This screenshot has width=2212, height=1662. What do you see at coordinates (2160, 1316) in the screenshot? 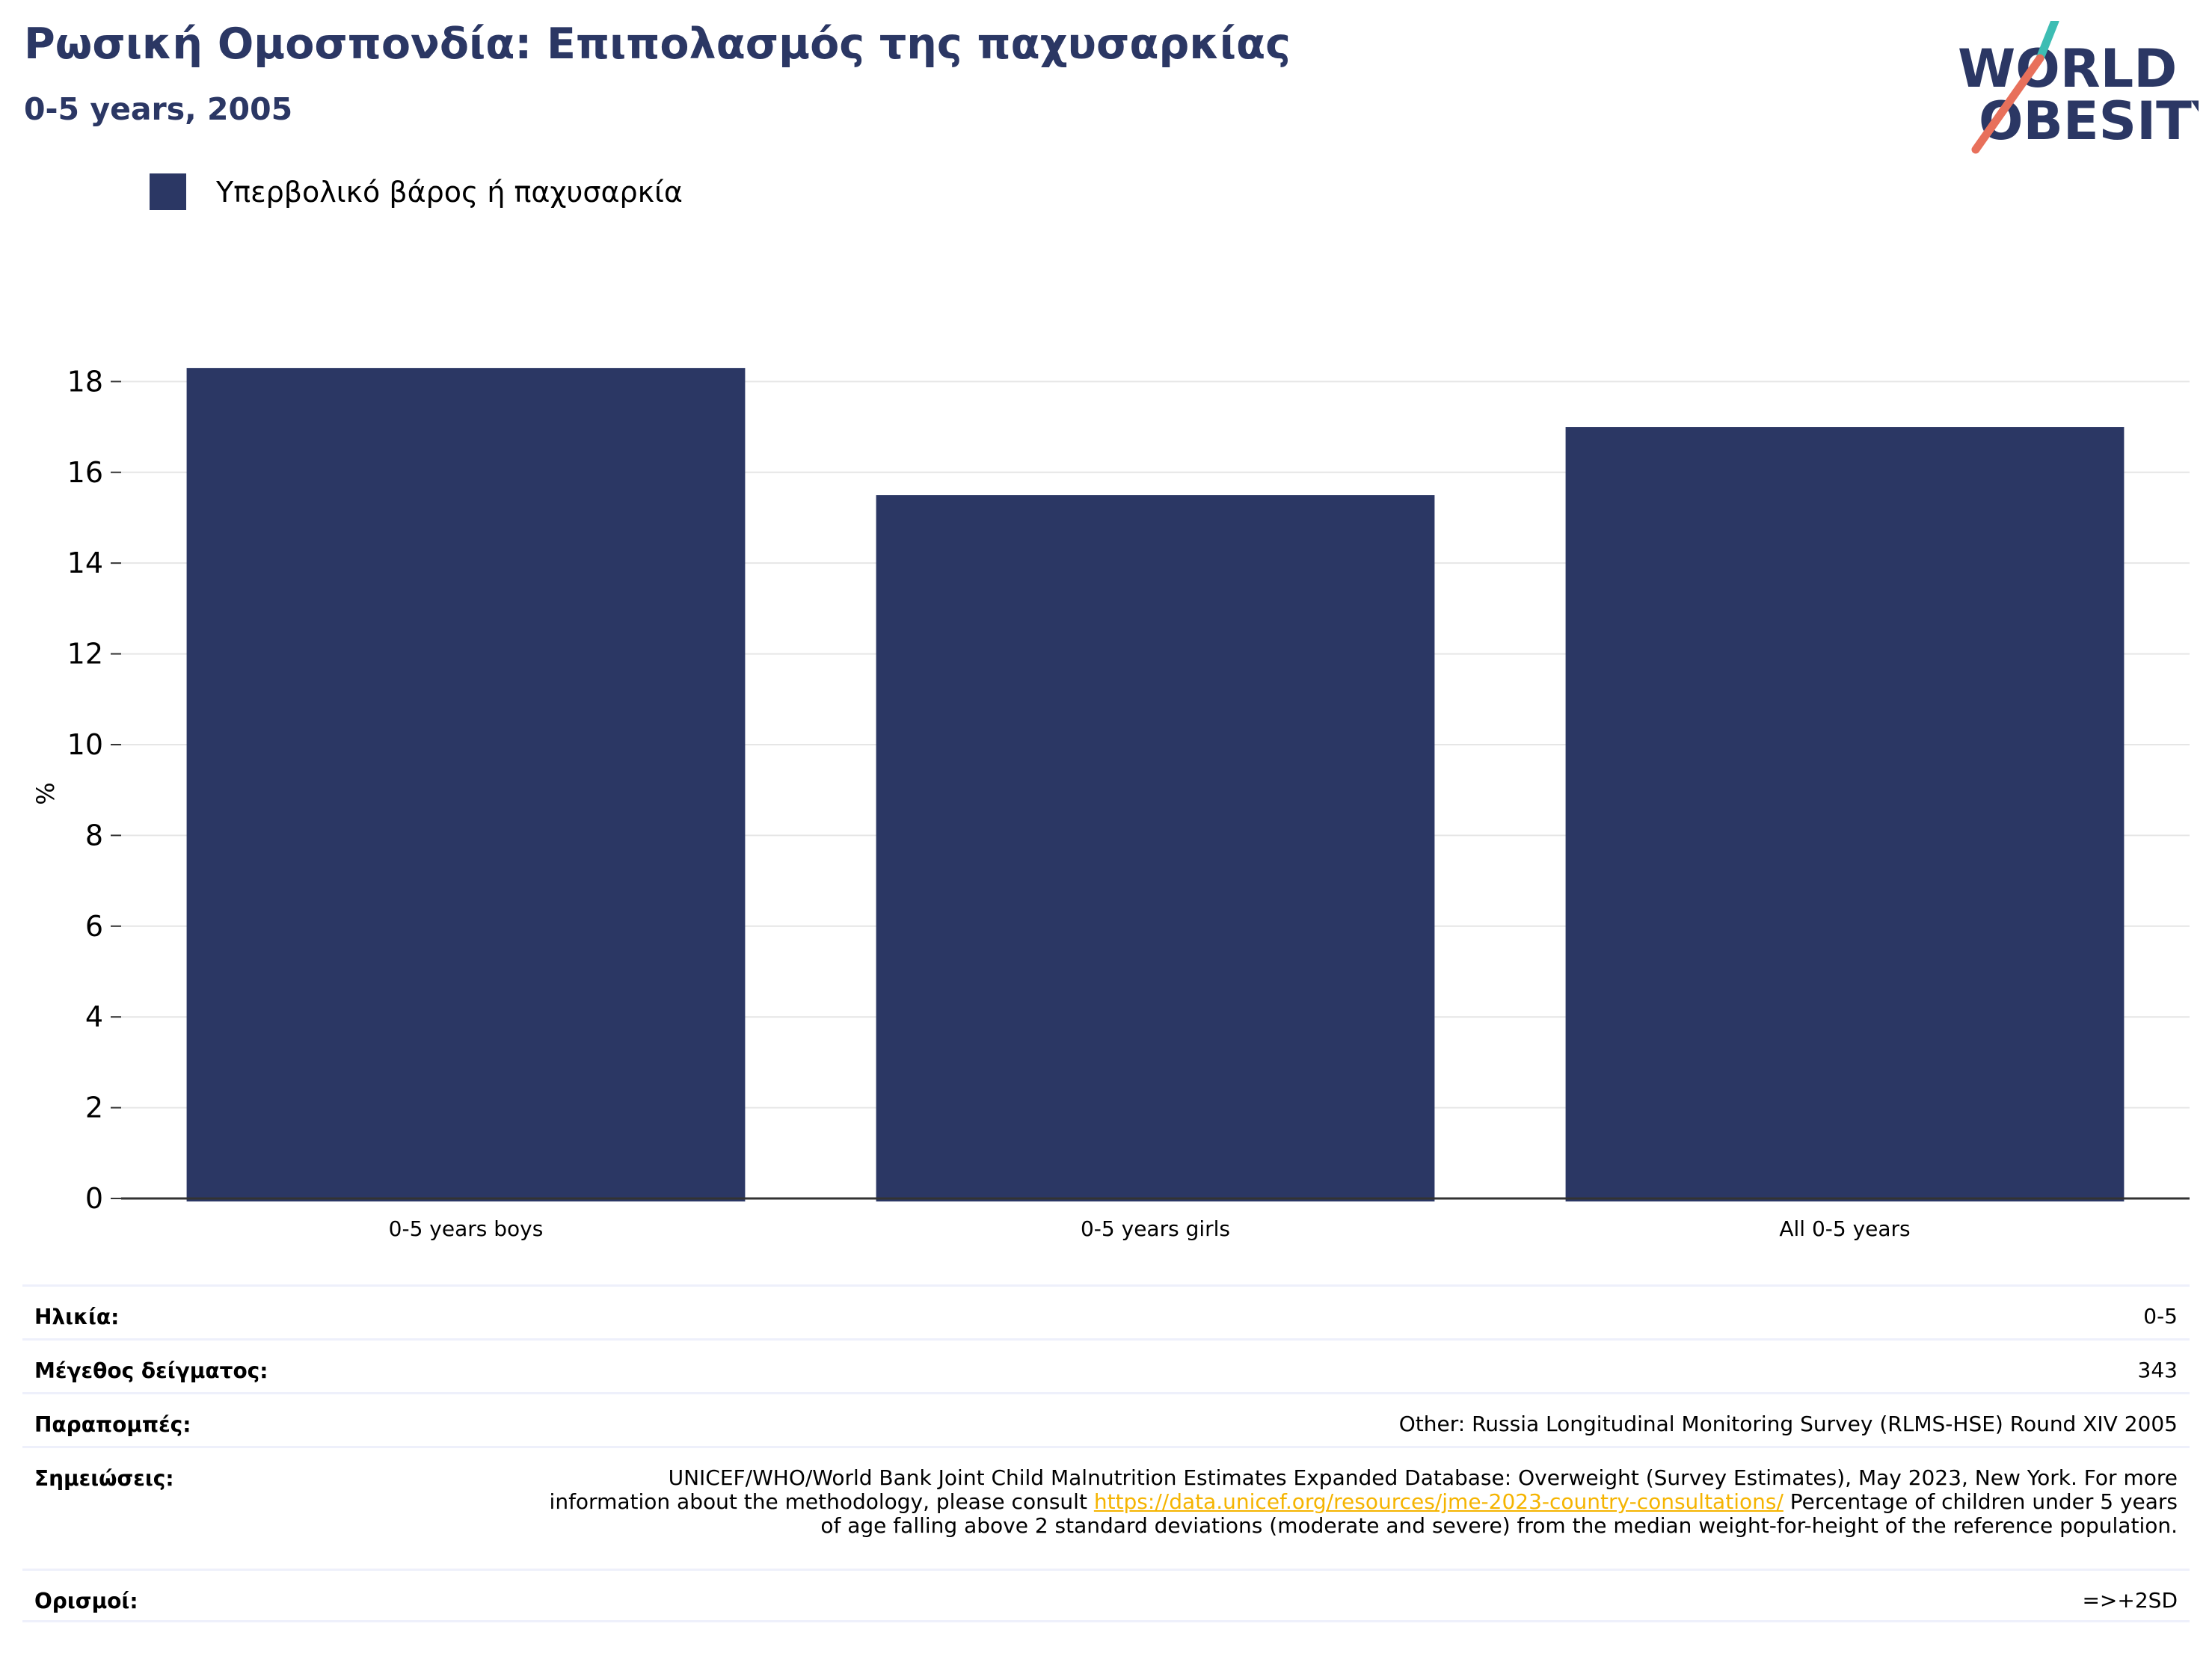
I see `age-value: 0-5` at bounding box center [2160, 1316].